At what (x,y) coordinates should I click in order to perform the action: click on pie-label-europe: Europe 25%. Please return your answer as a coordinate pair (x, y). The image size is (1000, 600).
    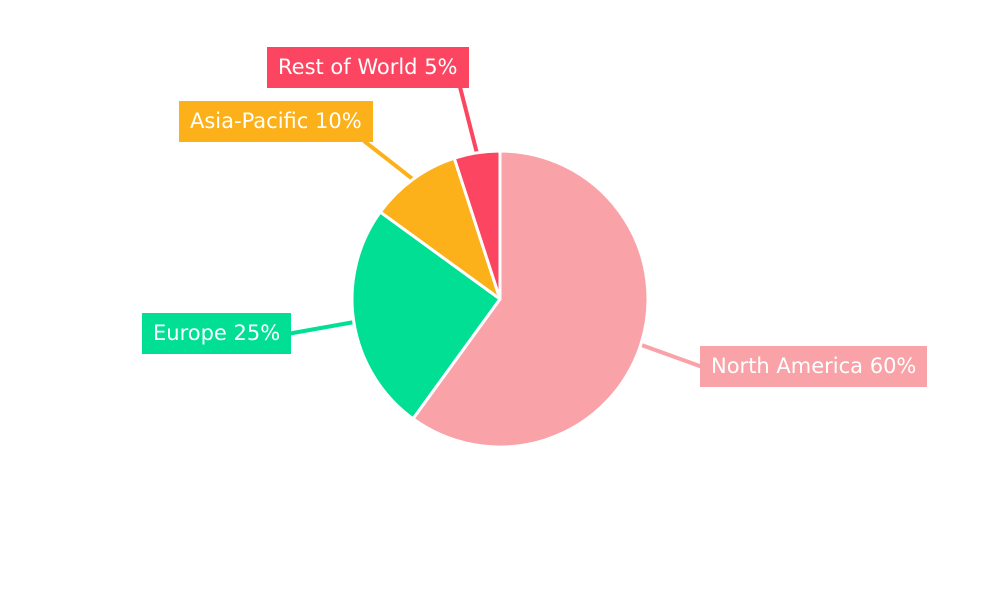
    Looking at the image, I should click on (217, 333).